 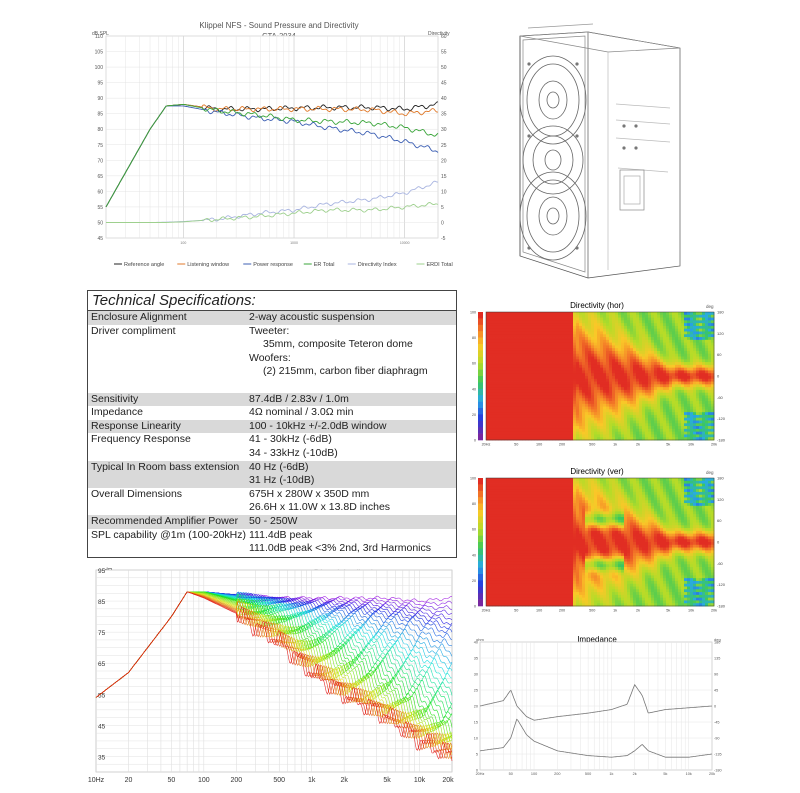 I want to click on directivity-hor-unit: deg, so click(x=710, y=306).